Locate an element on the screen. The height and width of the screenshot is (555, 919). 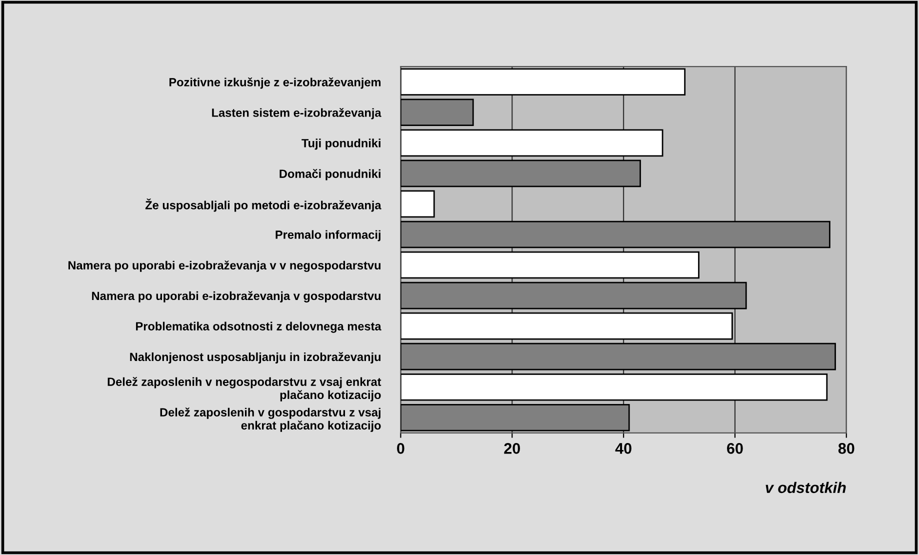
y-tick-label: Že usposabljali po metodi e-izobraževanja is located at coordinates (263, 205).